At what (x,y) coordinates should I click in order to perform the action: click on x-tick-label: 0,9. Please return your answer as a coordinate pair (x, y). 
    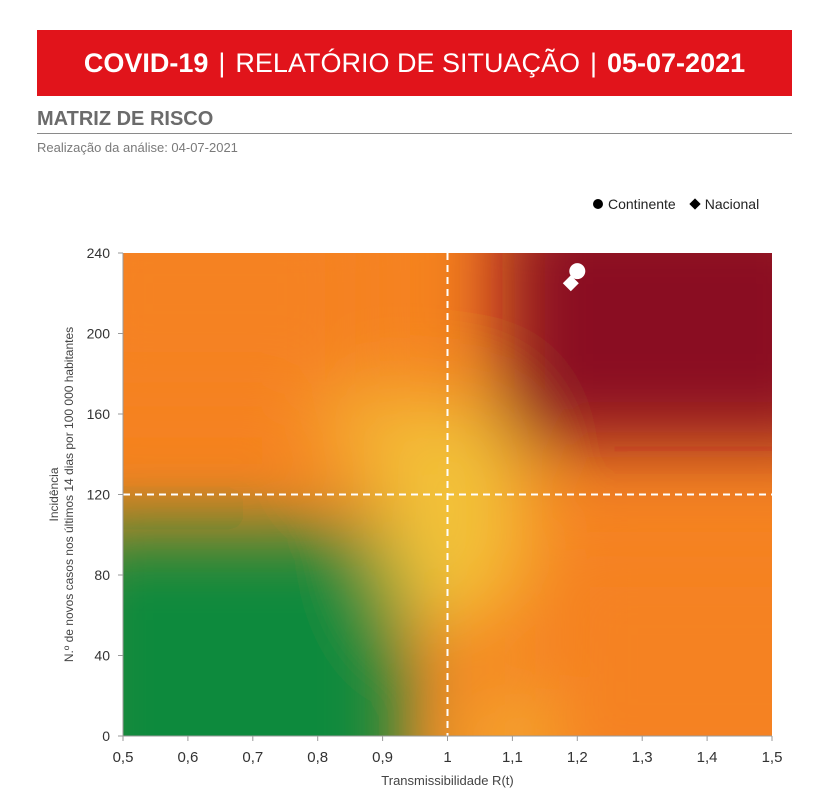
    Looking at the image, I should click on (382, 757).